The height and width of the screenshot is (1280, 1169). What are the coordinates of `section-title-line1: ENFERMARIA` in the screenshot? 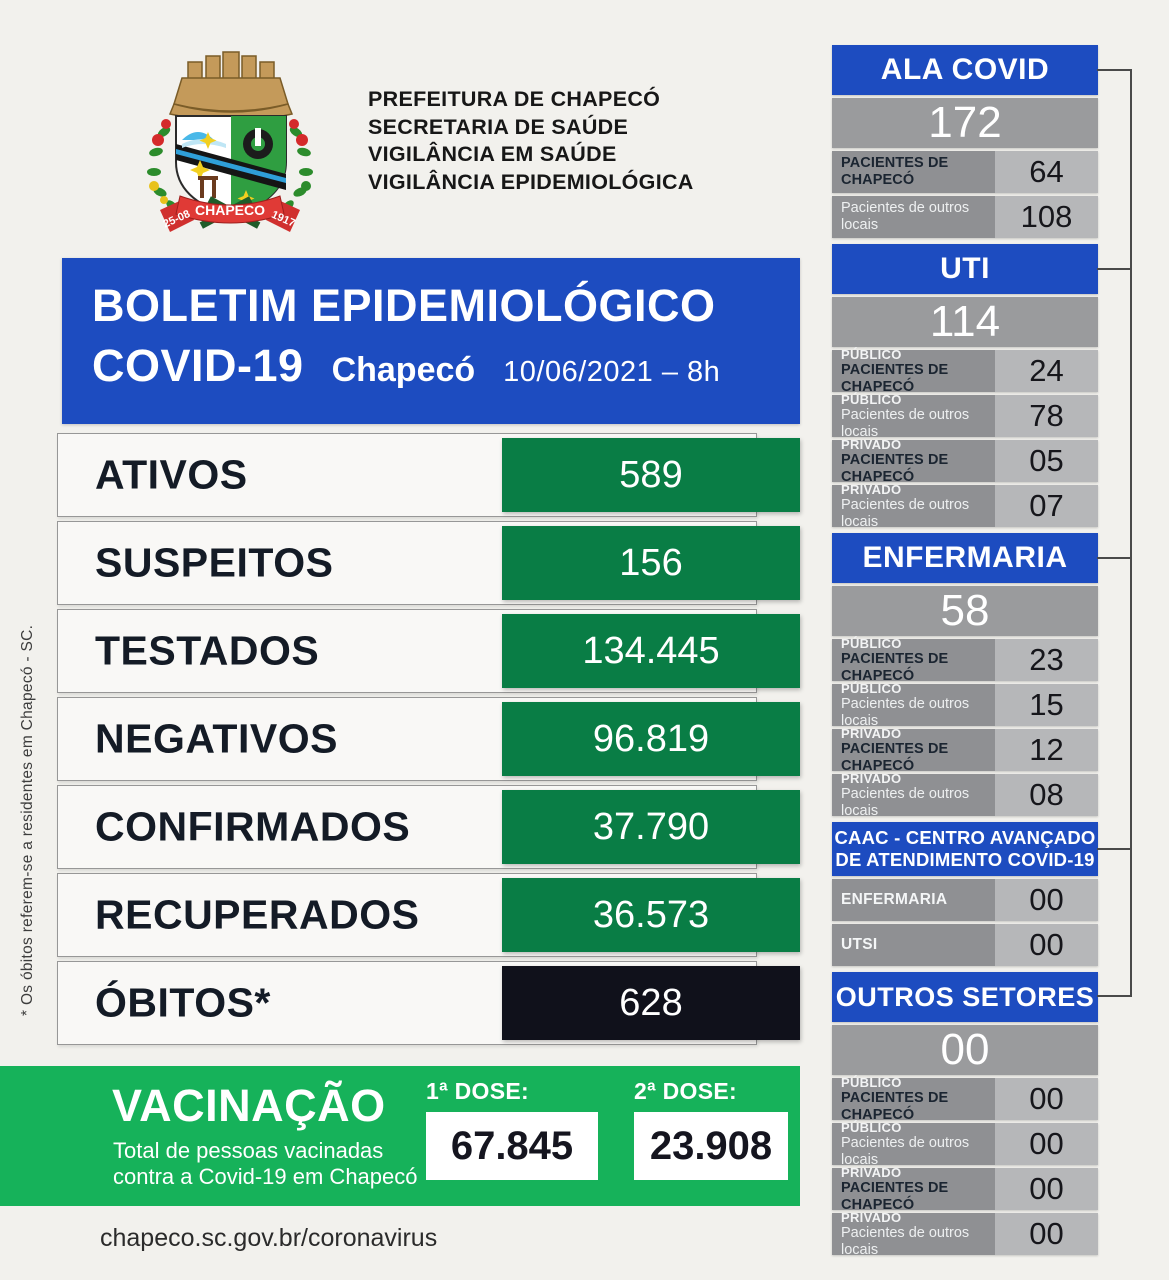 It's located at (965, 557).